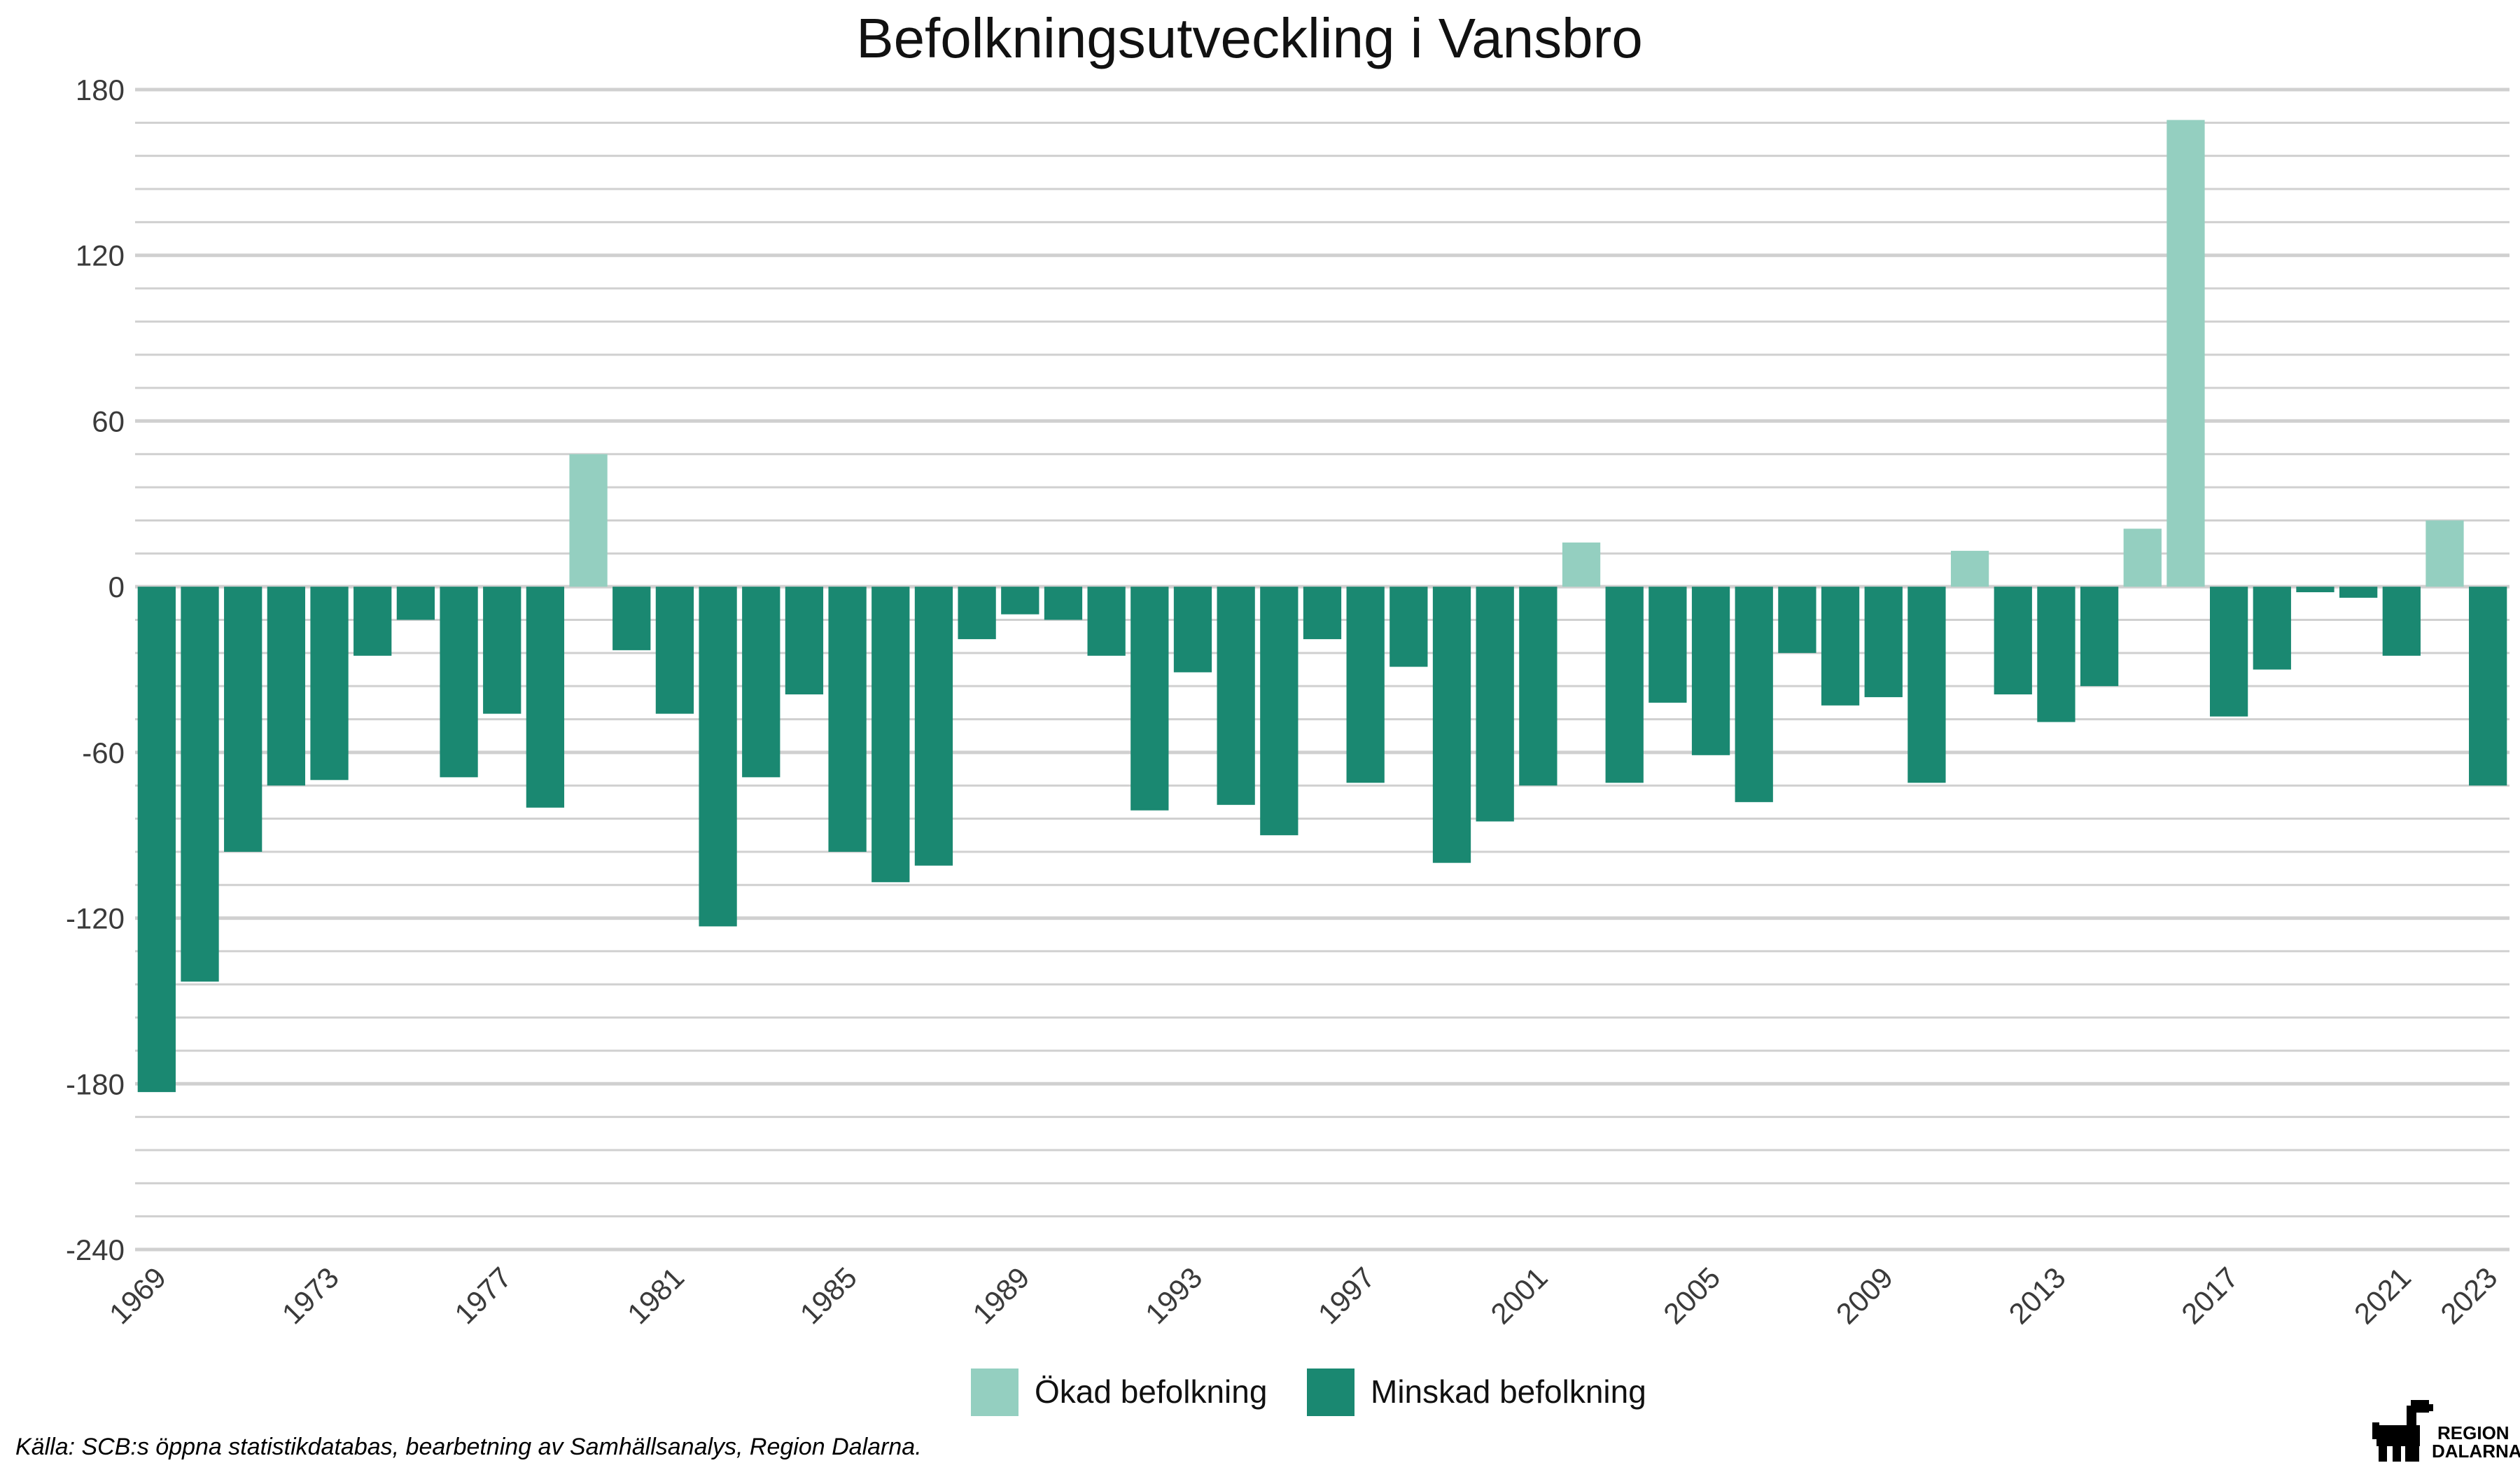 The width and height of the screenshot is (2520, 1470). What do you see at coordinates (1883, 642) in the screenshot?
I see `bar-2009` at bounding box center [1883, 642].